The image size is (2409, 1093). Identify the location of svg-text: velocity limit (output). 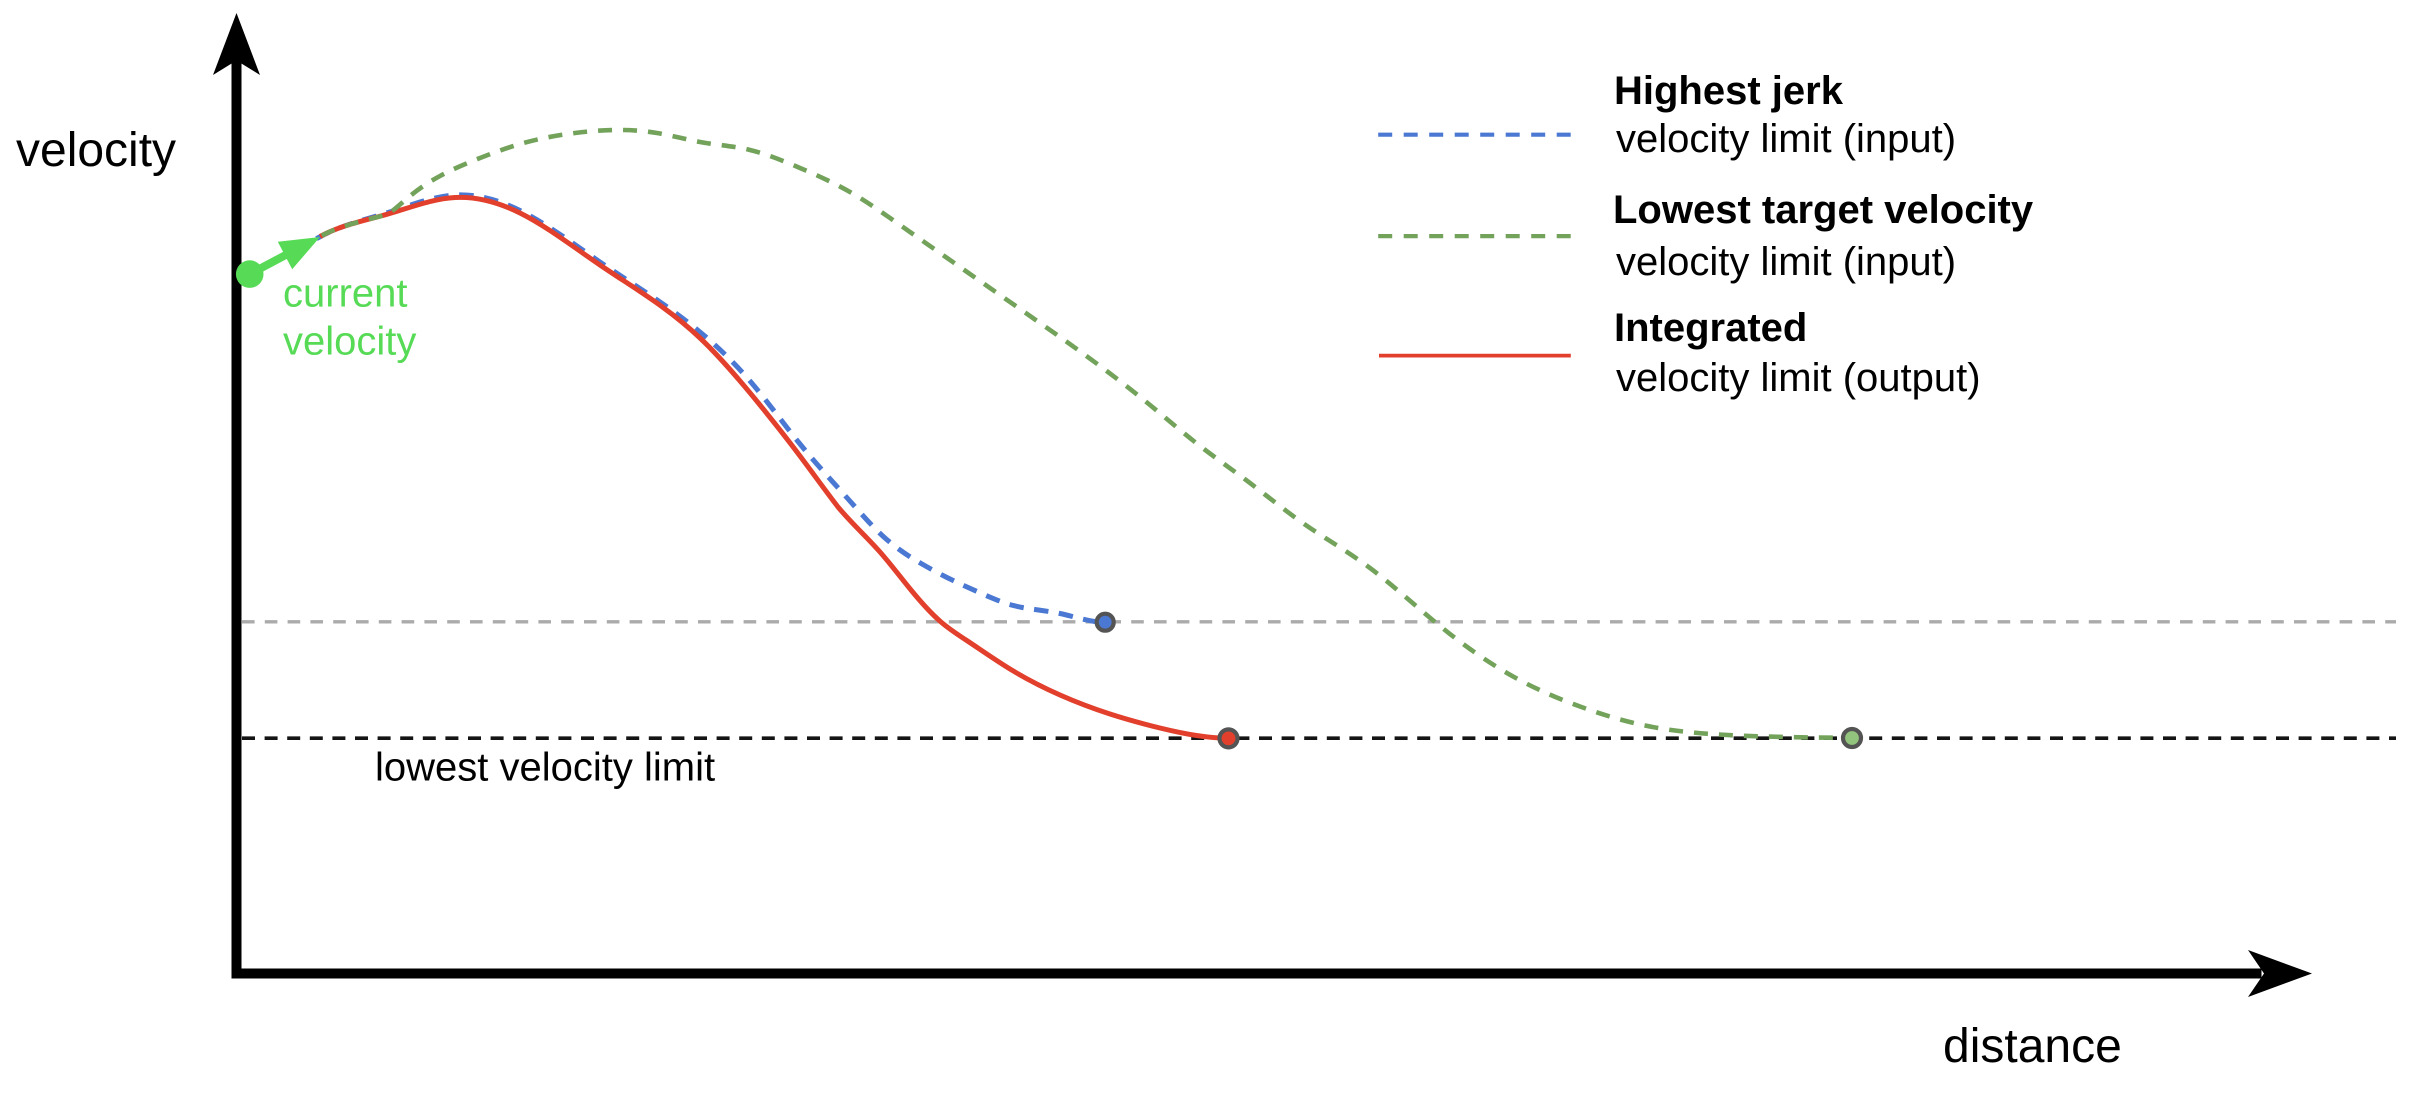
(1798, 378).